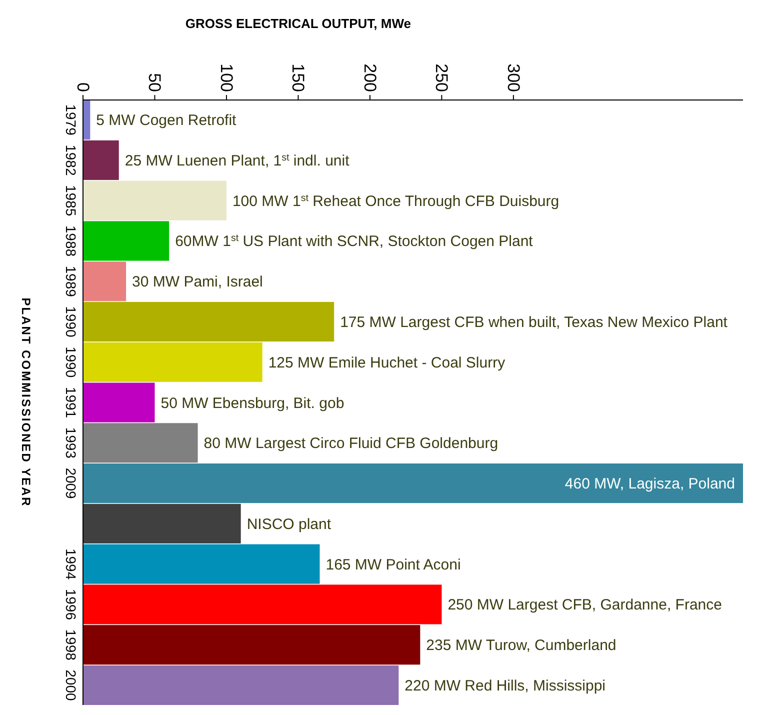 The image size is (778, 715). I want to click on x-tick-label: 0, so click(83, 87).